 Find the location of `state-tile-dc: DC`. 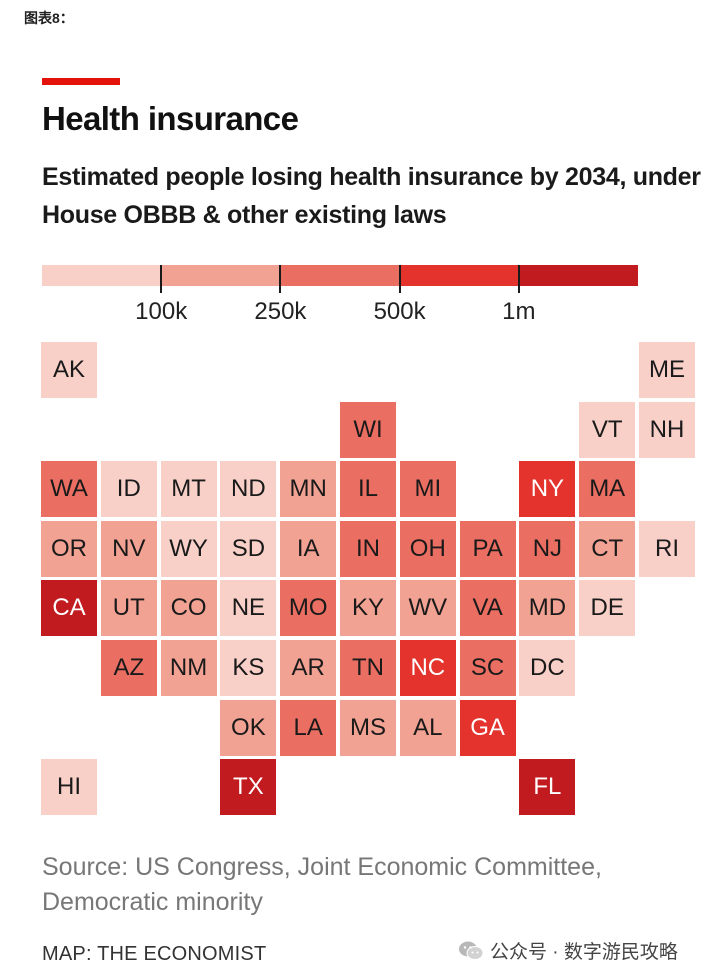

state-tile-dc: DC is located at coordinates (547, 668).